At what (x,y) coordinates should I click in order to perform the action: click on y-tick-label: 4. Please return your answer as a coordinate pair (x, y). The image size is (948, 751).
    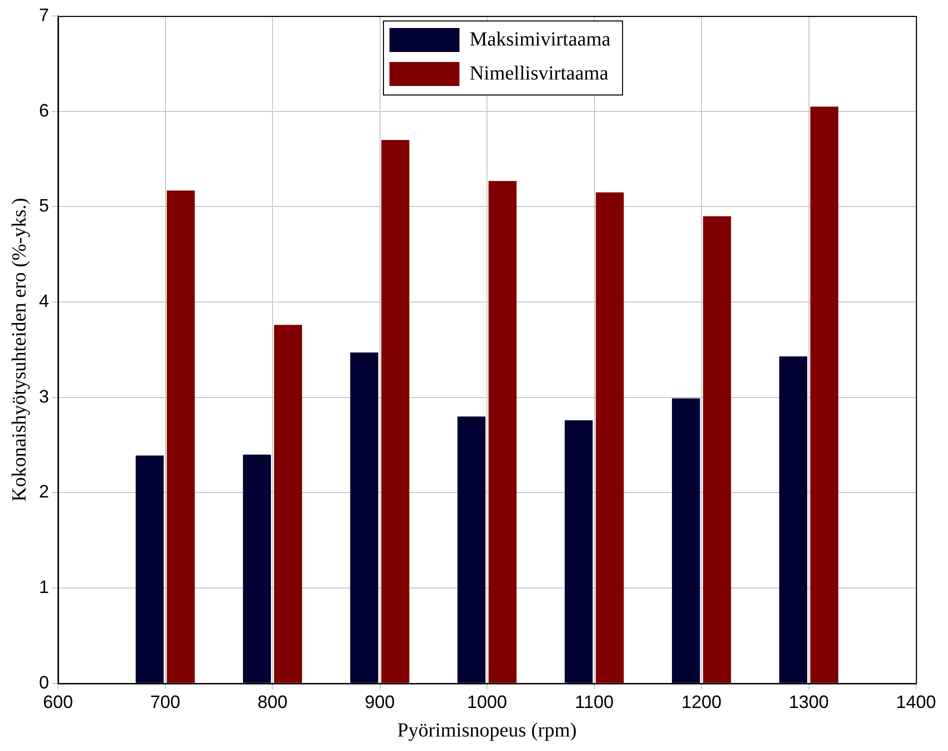
    Looking at the image, I should click on (44, 300).